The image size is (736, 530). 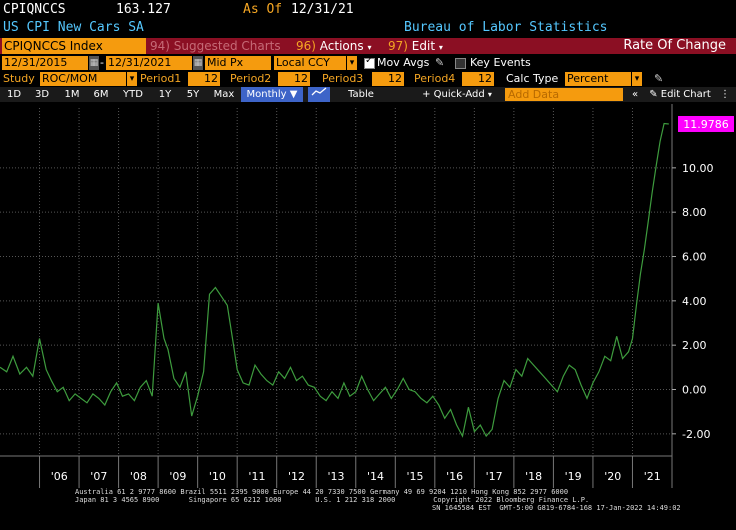 I want to click on security-description: US CPI New Cars SA, so click(x=73, y=27).